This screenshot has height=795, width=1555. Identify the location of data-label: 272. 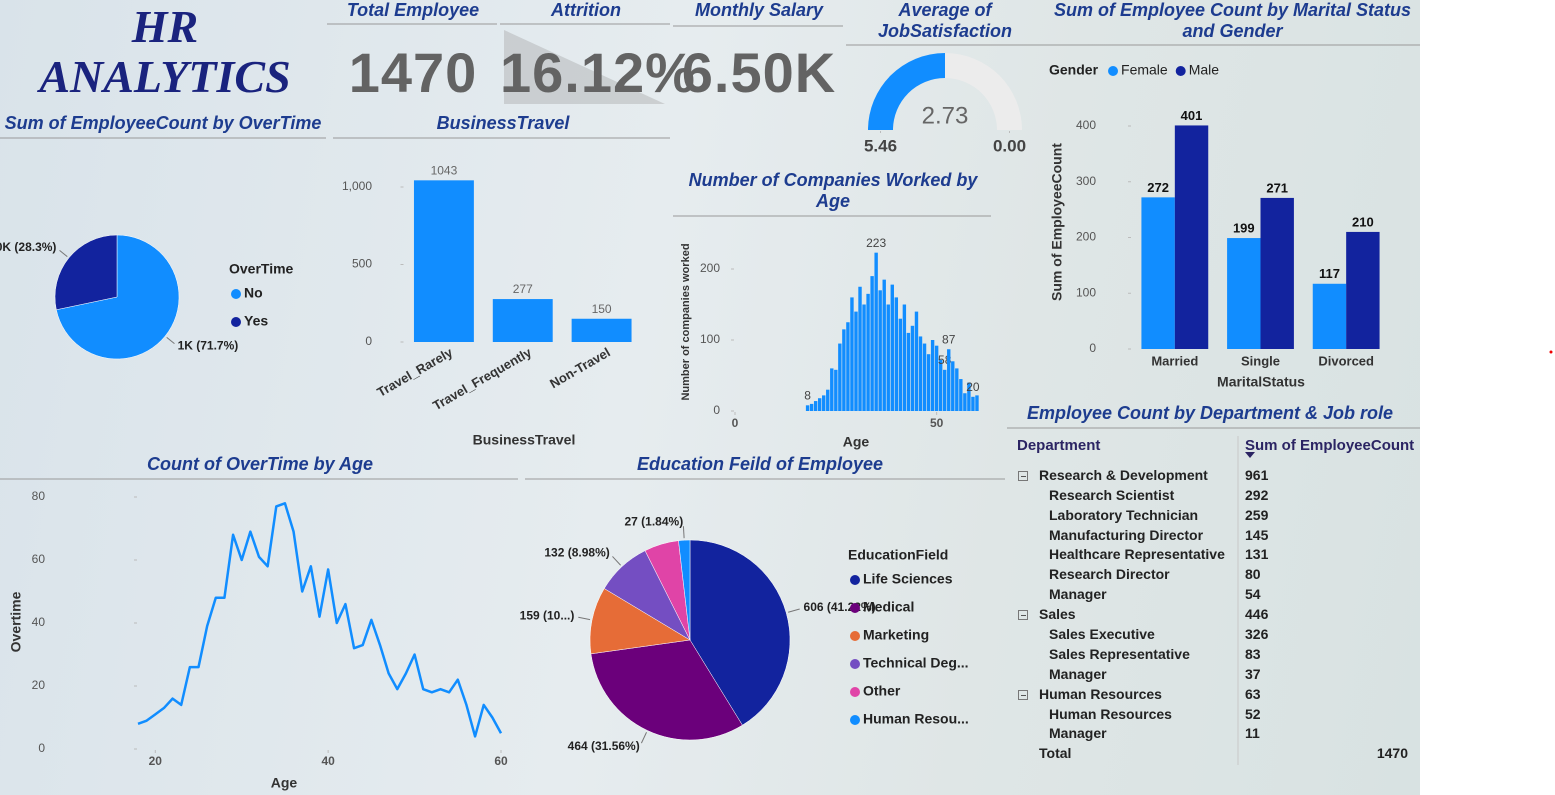
(1158, 187).